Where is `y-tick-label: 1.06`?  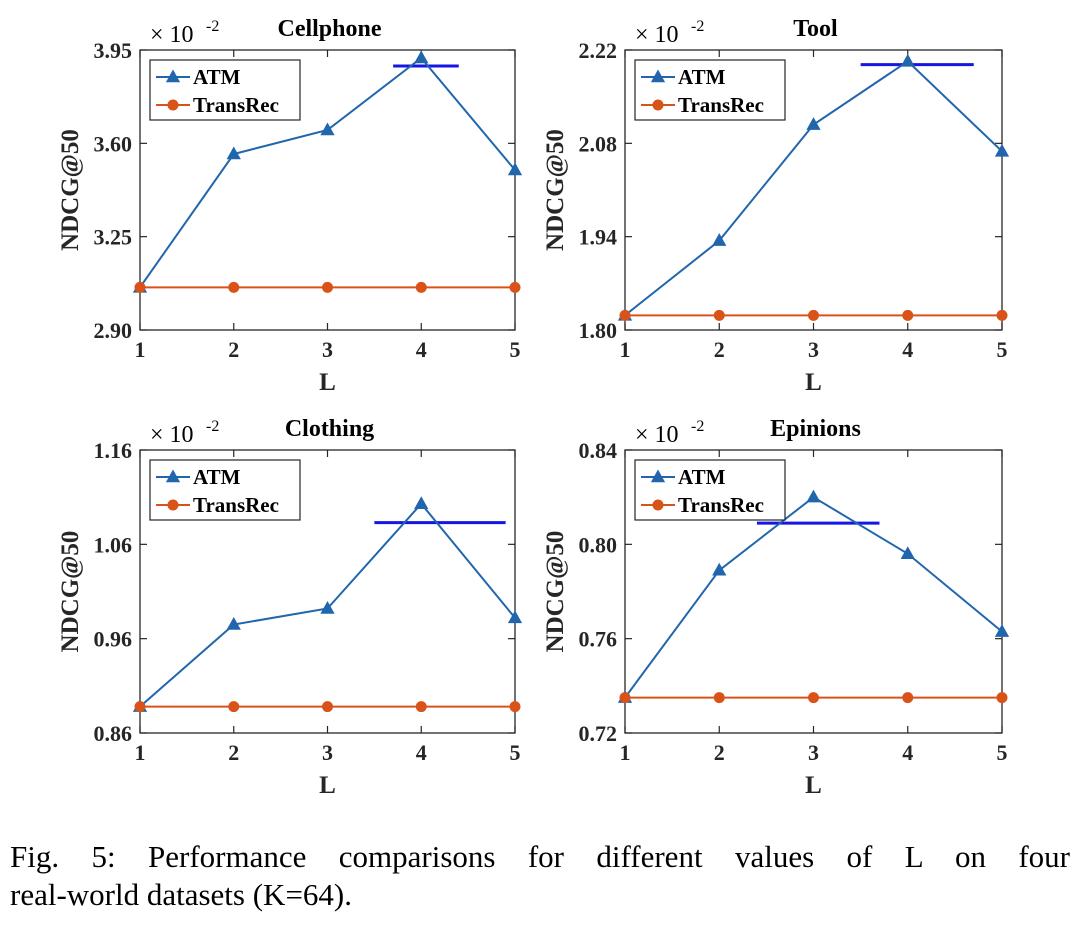
y-tick-label: 1.06 is located at coordinates (113, 544).